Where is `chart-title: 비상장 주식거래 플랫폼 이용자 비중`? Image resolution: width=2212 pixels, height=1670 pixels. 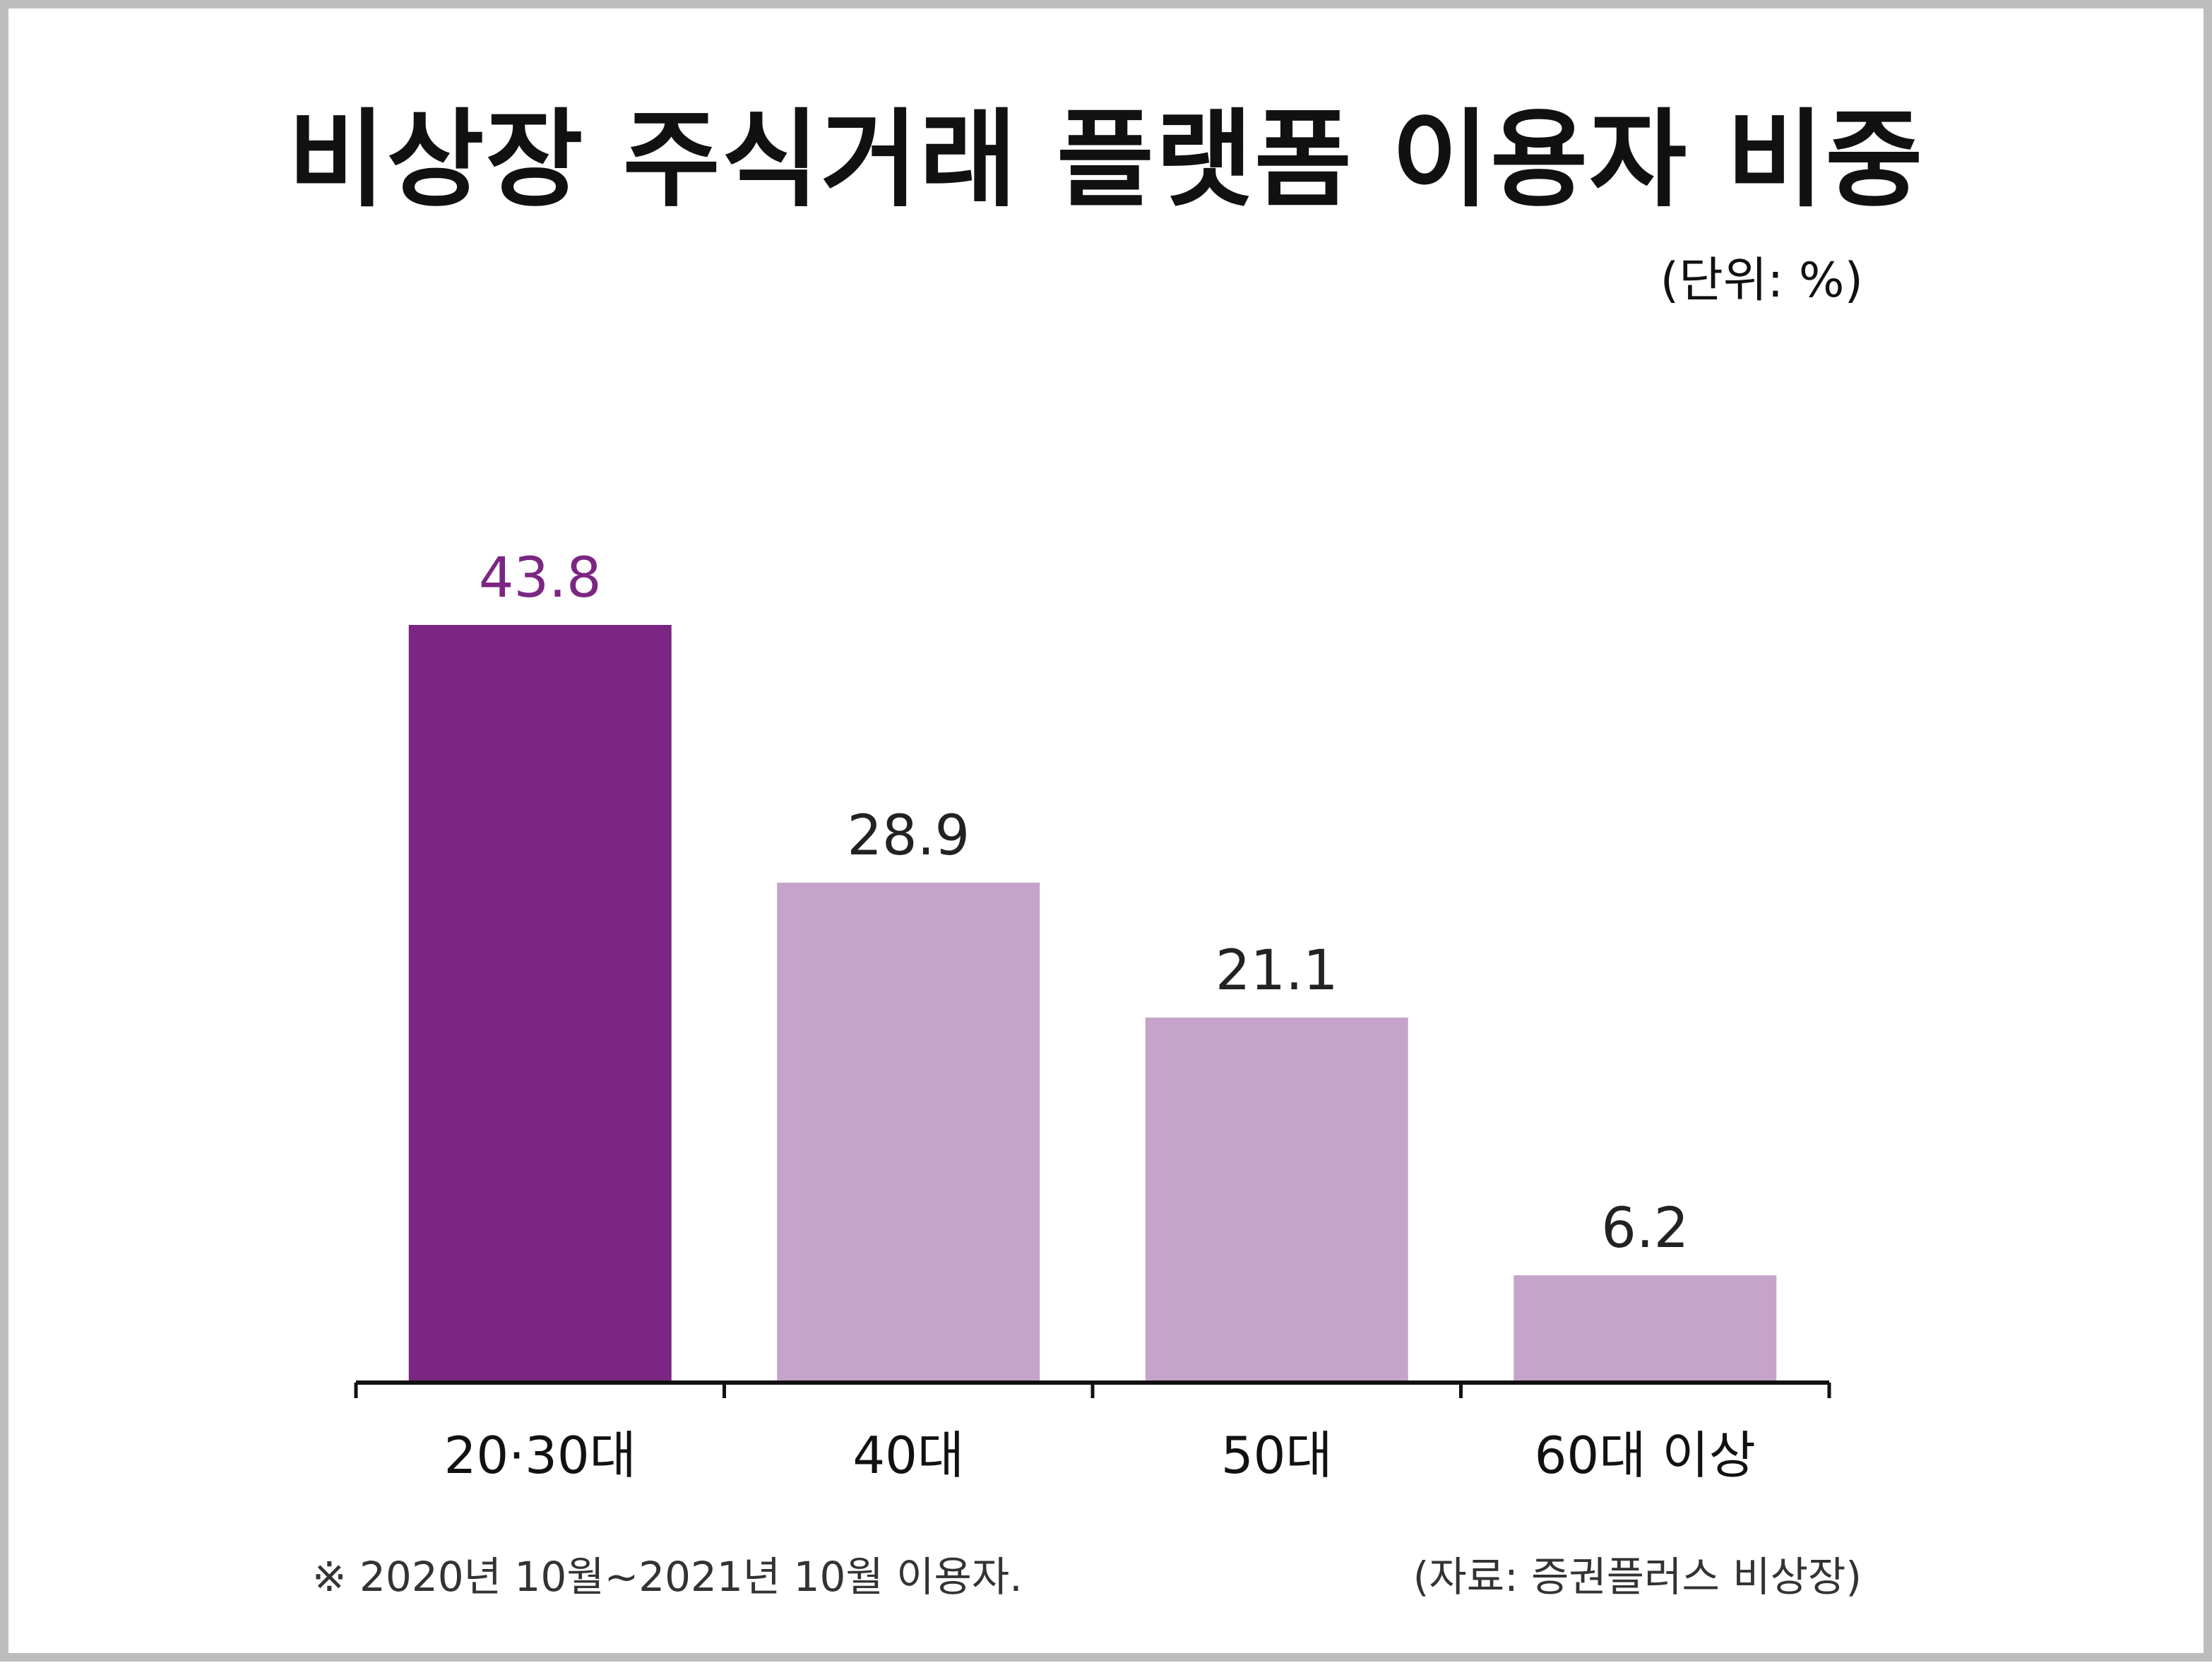 chart-title: 비상장 주식거래 플랫폼 이용자 비중 is located at coordinates (1106, 160).